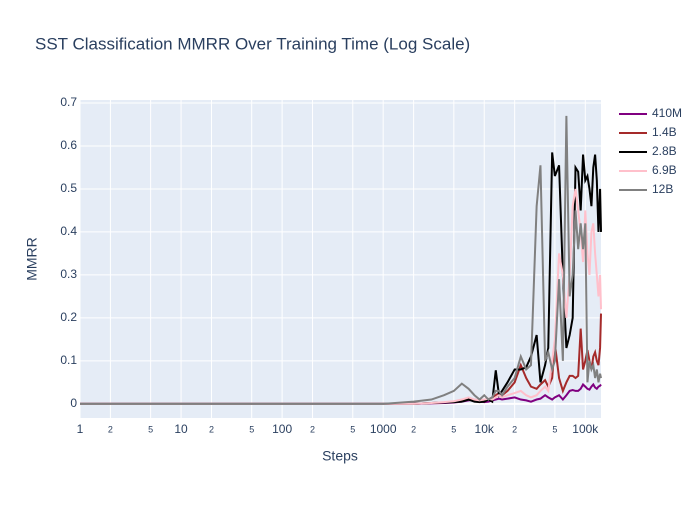 Image resolution: width=700 pixels, height=505 pixels. What do you see at coordinates (667, 113) in the screenshot?
I see `legend-label: 410M` at bounding box center [667, 113].